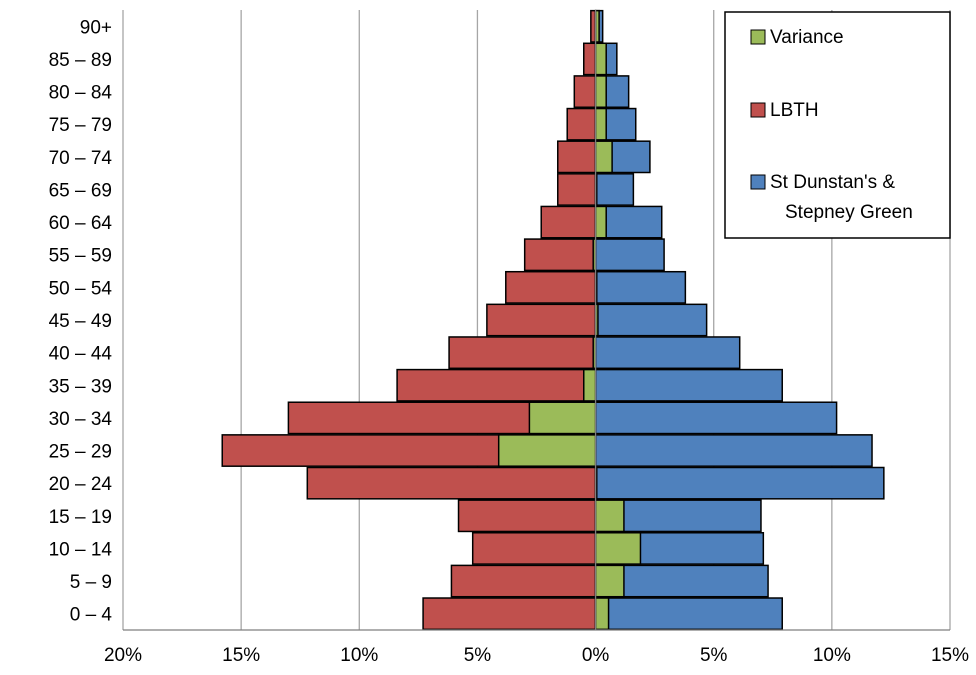 The width and height of the screenshot is (976, 675). What do you see at coordinates (80, 190) in the screenshot?
I see `y-tick-label: 65 – 69` at bounding box center [80, 190].